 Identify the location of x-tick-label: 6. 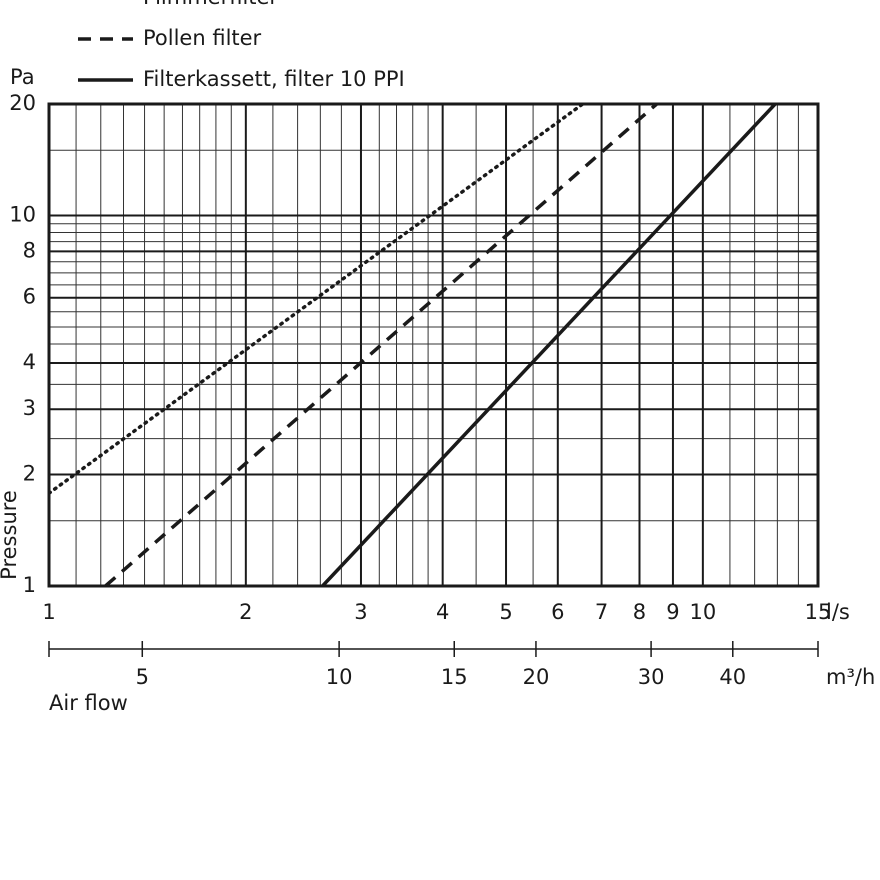
(557, 612).